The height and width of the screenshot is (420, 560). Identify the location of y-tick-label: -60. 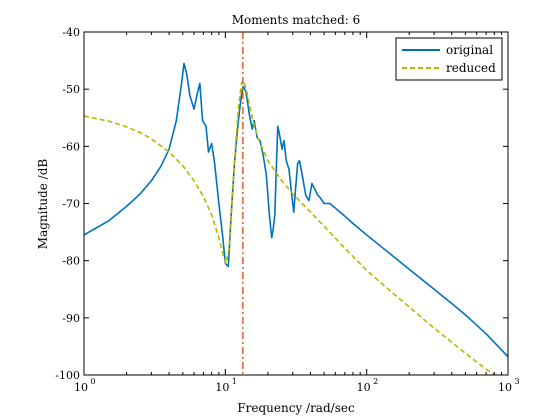
(71, 146).